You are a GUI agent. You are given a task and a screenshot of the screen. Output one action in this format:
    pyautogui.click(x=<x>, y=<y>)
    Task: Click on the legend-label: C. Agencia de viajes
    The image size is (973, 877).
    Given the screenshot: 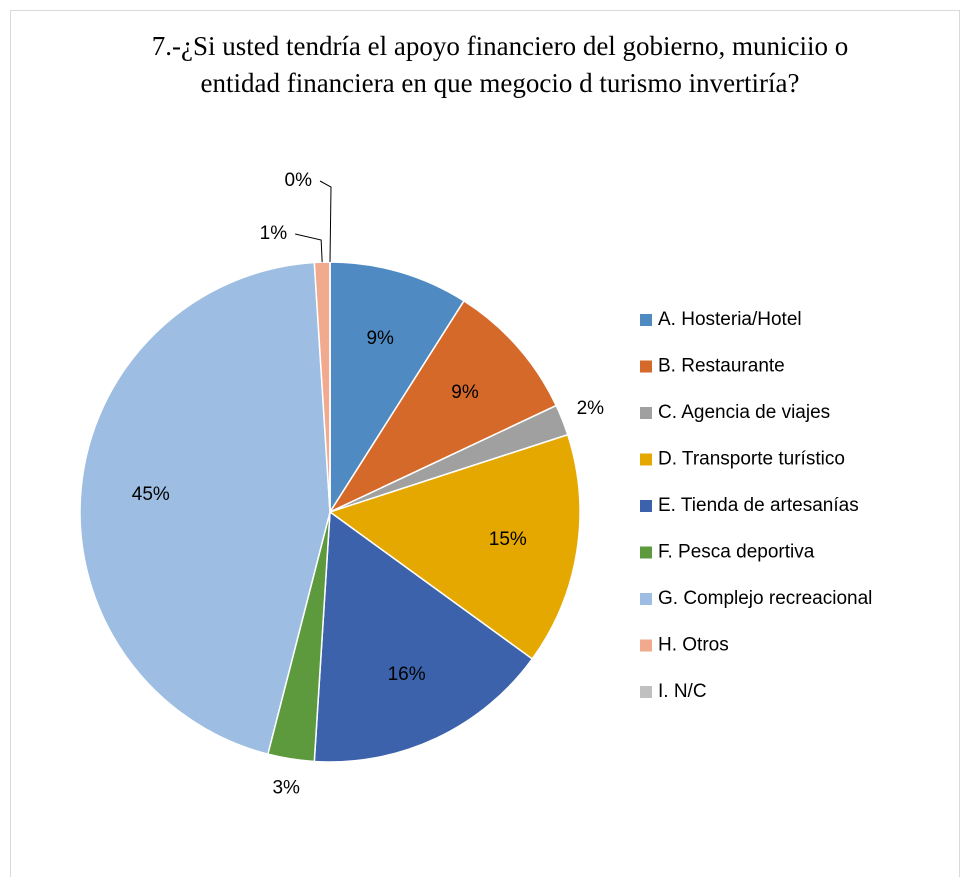 What is the action you would take?
    pyautogui.click(x=744, y=412)
    